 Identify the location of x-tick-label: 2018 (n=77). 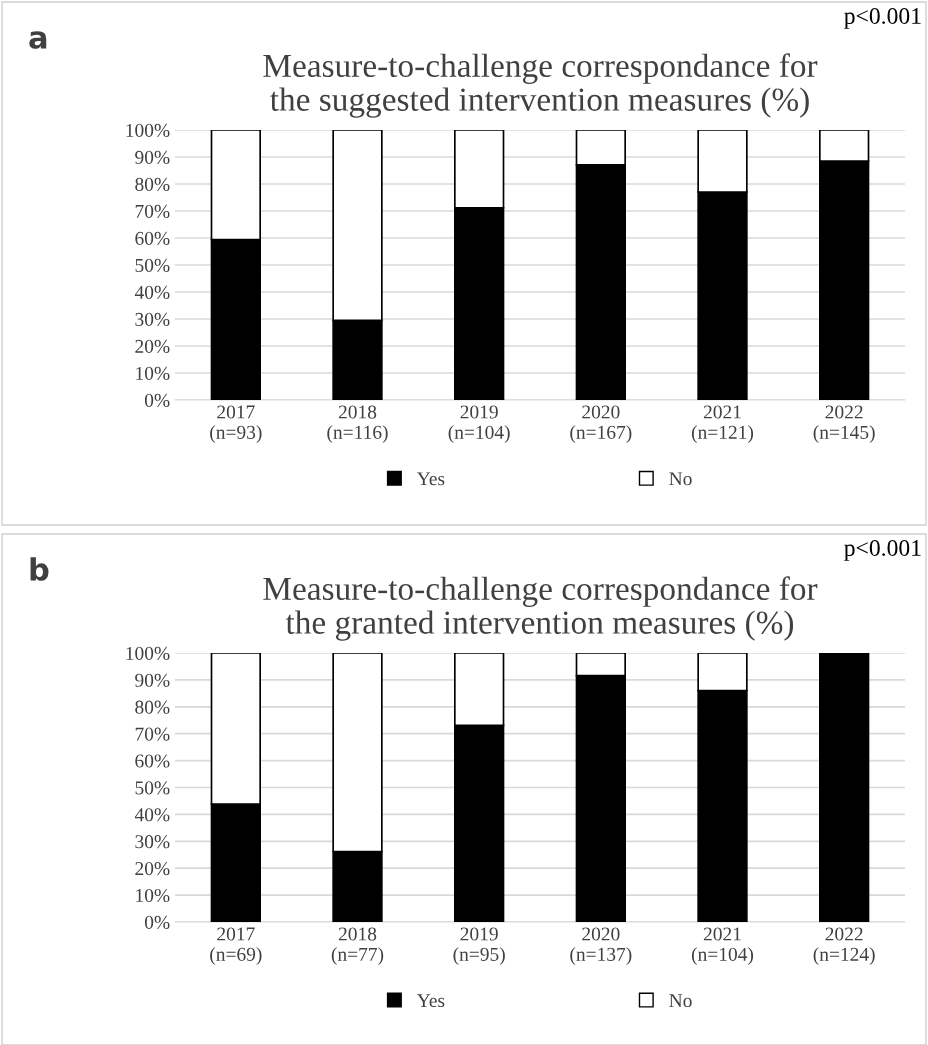
(357, 946).